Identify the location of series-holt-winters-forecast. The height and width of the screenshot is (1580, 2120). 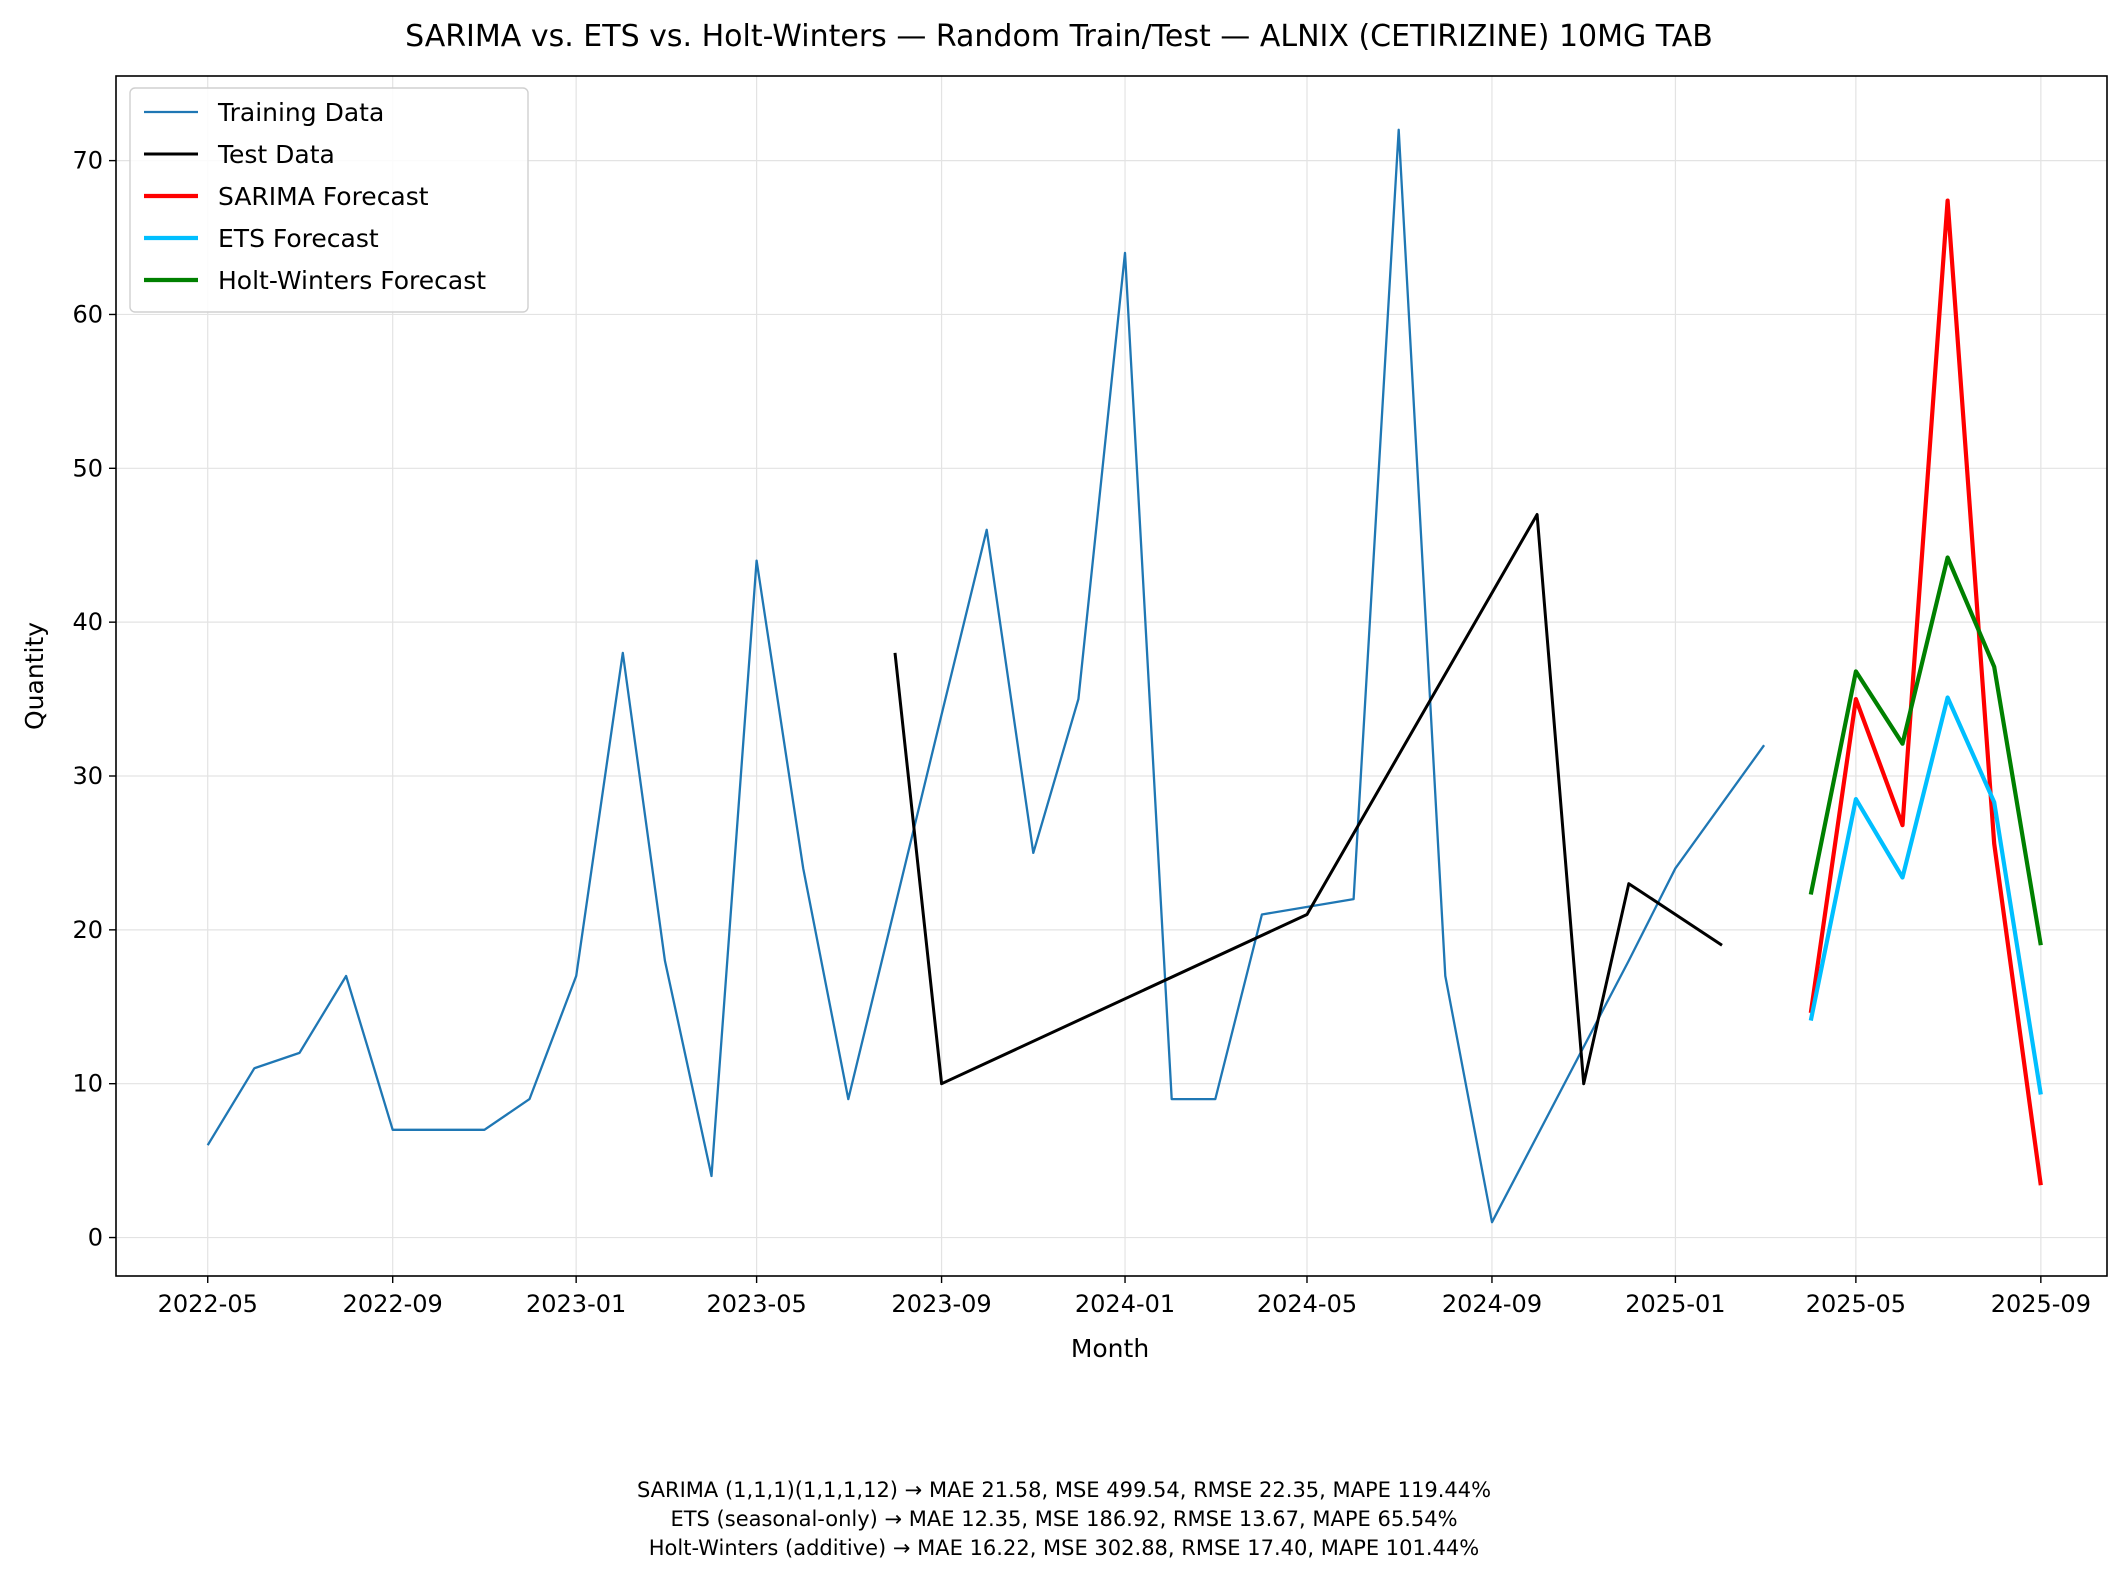
(1925, 750).